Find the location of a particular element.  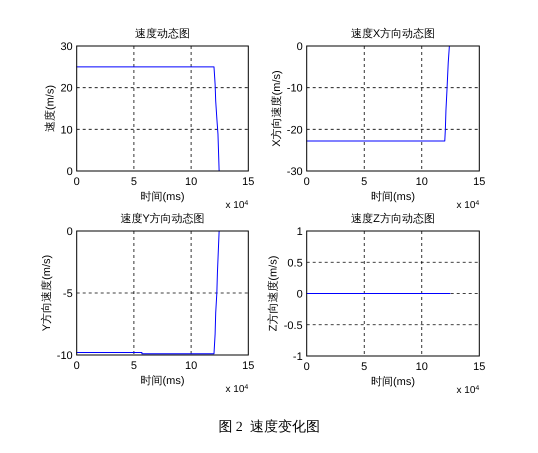

y-tick-label: -30 is located at coordinates (294, 172).